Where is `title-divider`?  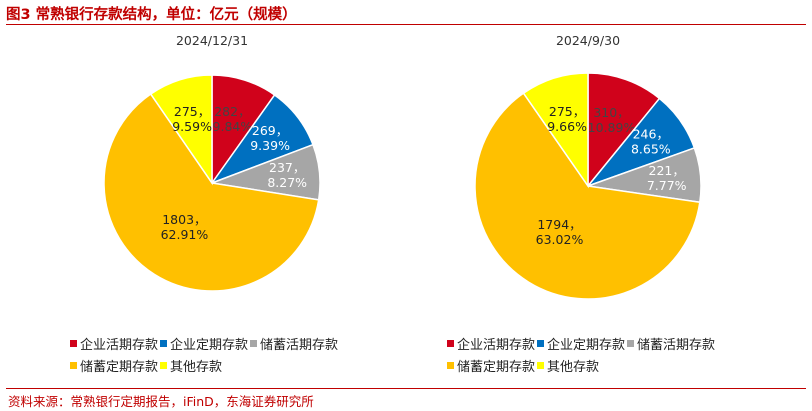 title-divider is located at coordinates (406, 24).